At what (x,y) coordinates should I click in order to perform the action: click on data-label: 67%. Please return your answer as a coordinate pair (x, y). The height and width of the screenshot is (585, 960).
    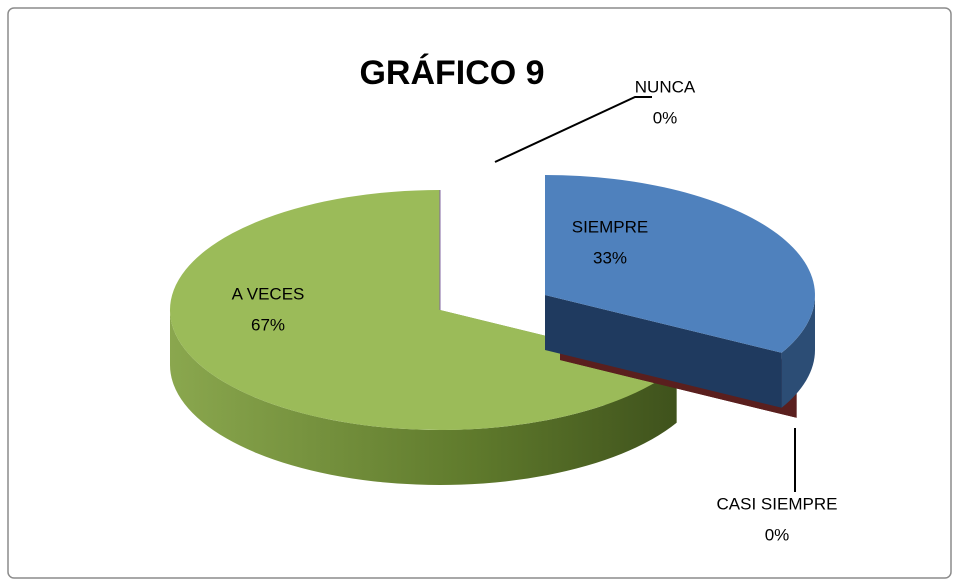
    Looking at the image, I should click on (268, 324).